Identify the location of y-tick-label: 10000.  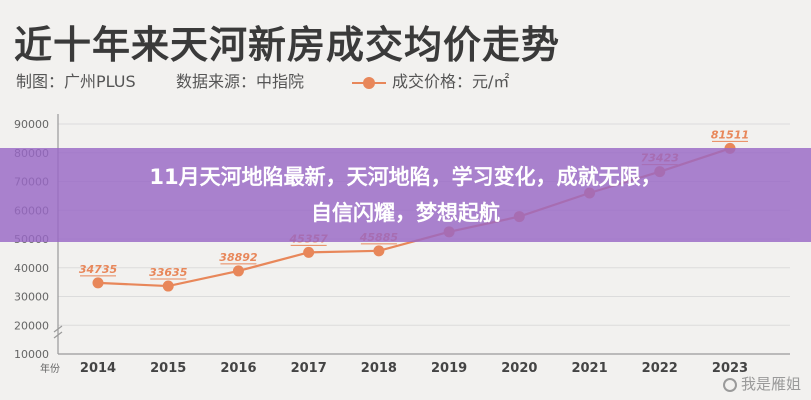
(31, 354).